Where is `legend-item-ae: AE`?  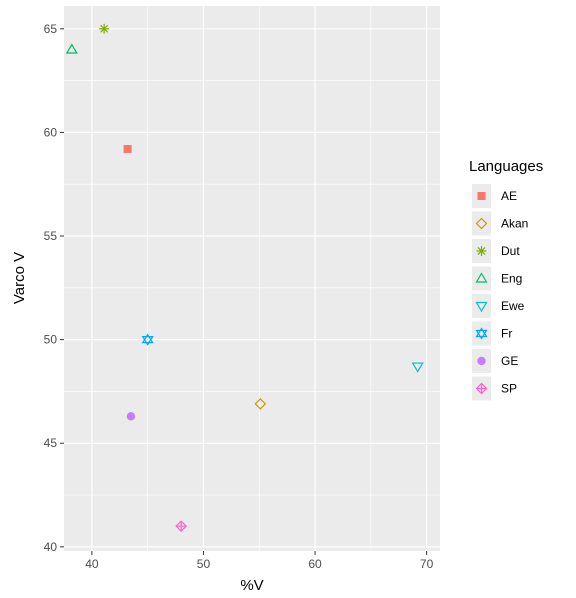 legend-item-ae: AE is located at coordinates (494, 196).